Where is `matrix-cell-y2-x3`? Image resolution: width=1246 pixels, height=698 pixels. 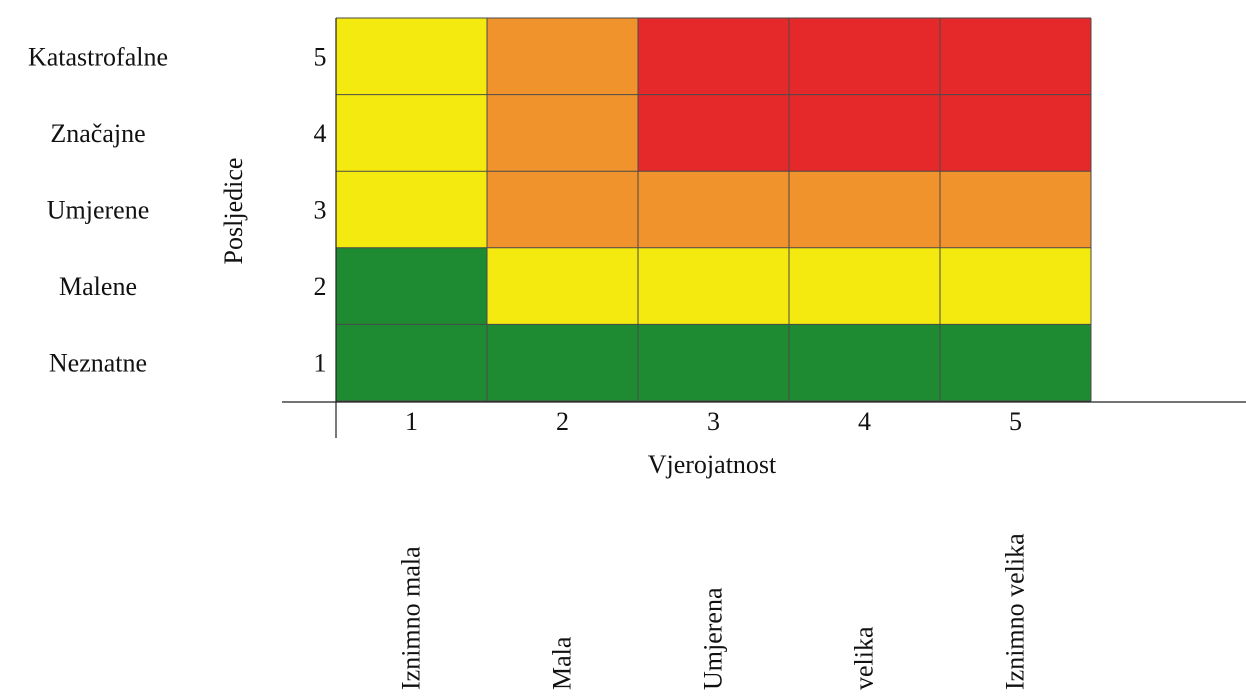
matrix-cell-y2-x3 is located at coordinates (713, 286).